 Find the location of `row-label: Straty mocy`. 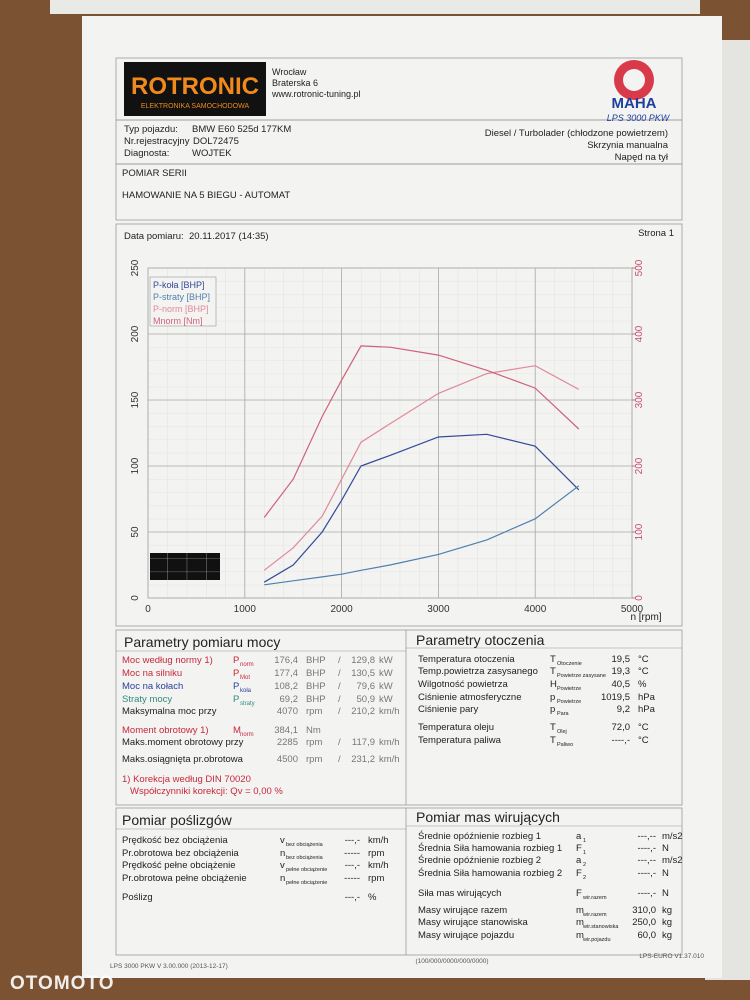

row-label: Straty mocy is located at coordinates (147, 699).